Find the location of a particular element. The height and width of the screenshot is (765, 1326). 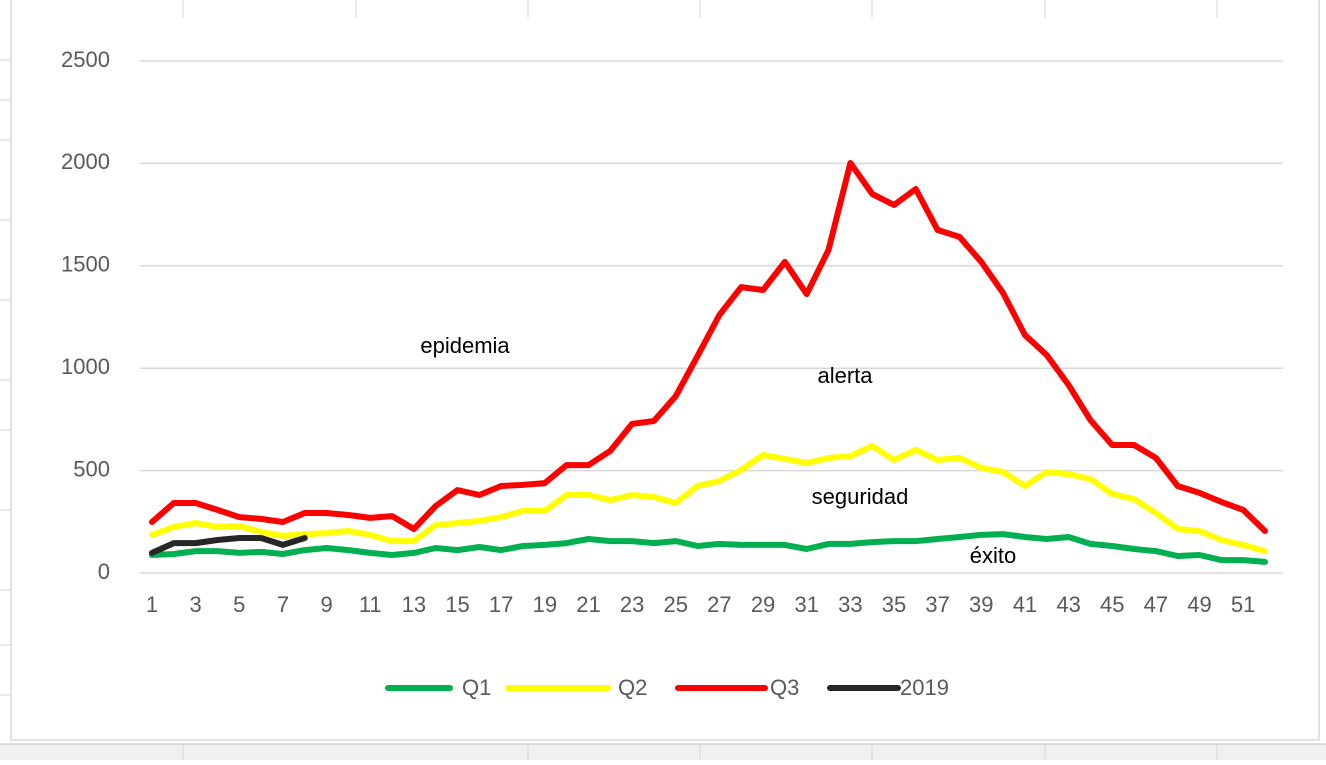

y-tick-label: 2500 is located at coordinates (85, 59).